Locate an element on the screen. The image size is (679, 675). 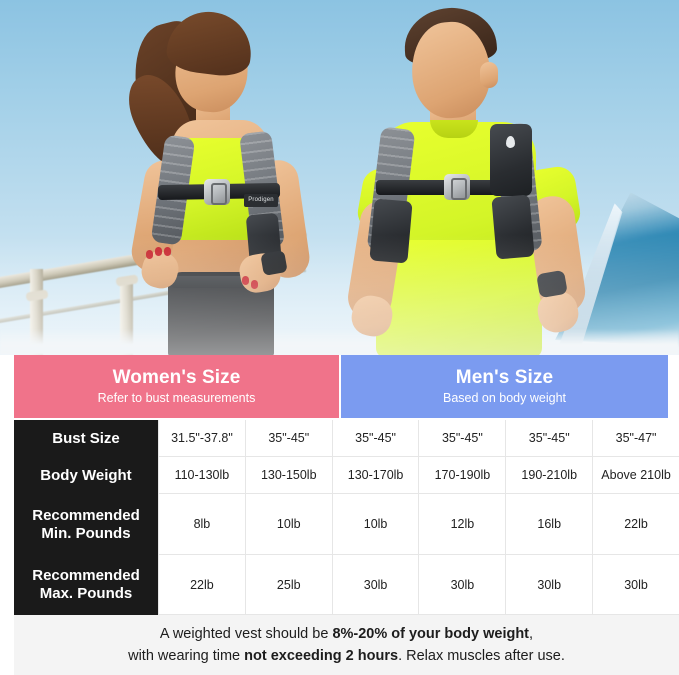
header-mens-title: Men's Size is located at coordinates (504, 377).